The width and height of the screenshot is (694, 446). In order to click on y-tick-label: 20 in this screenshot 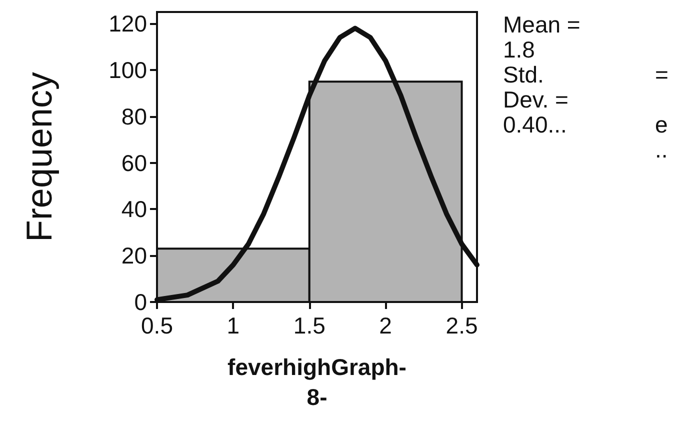, I will do `click(134, 255)`.